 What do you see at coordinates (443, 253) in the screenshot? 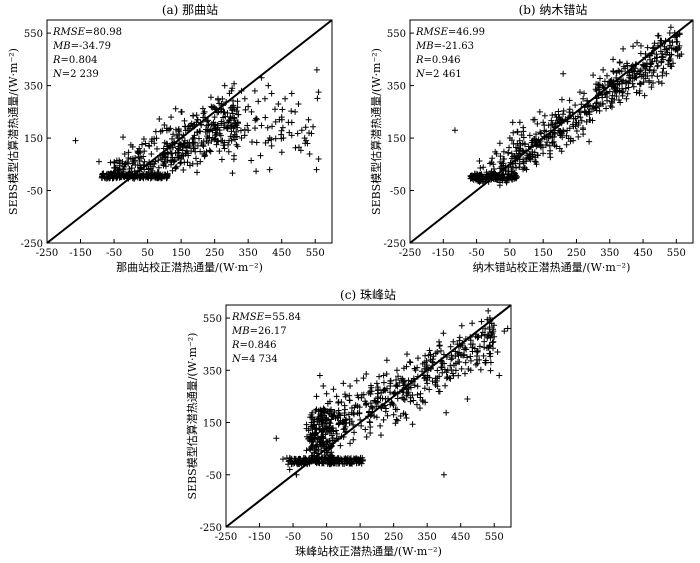
I see `x-tick-label: -150` at bounding box center [443, 253].